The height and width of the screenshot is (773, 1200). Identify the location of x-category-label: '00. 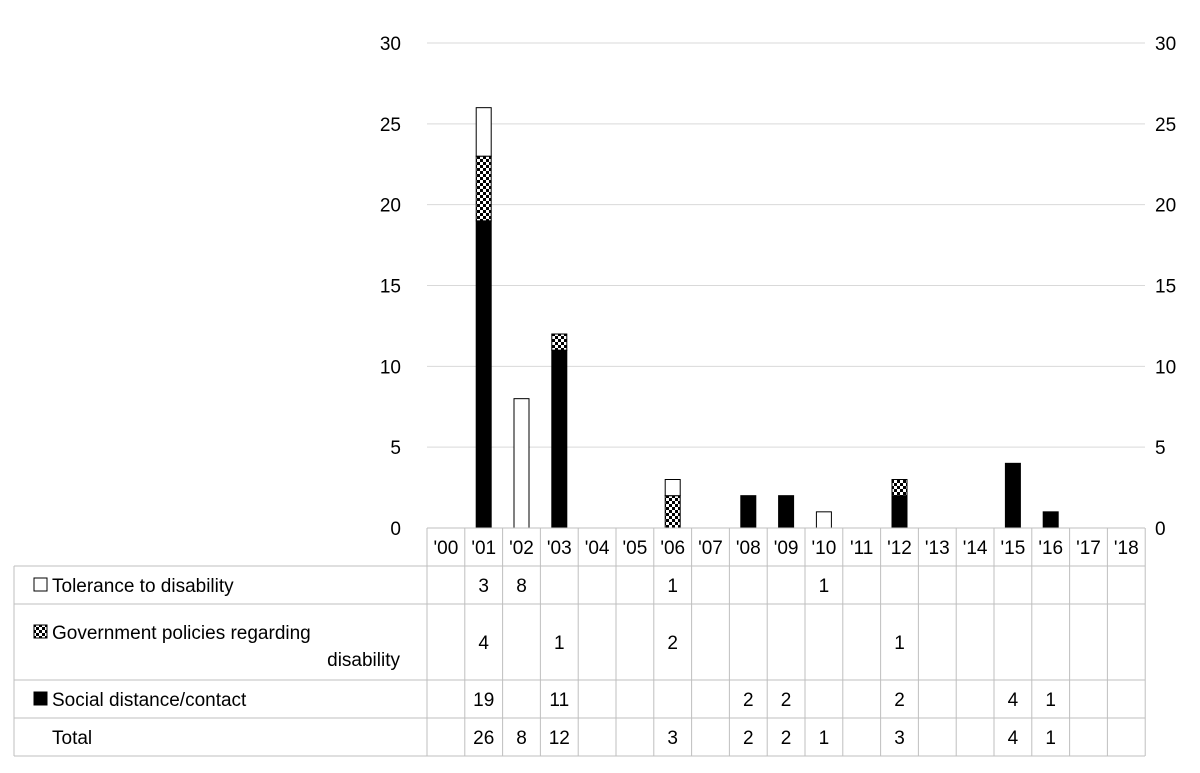
(446, 548).